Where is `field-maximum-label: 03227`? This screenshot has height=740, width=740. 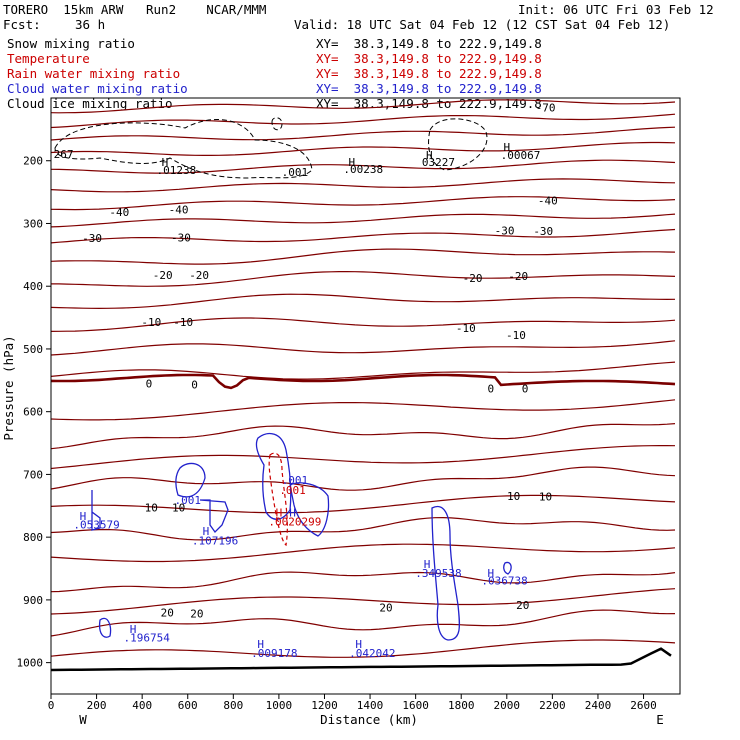 field-maximum-label: 03227 is located at coordinates (438, 162).